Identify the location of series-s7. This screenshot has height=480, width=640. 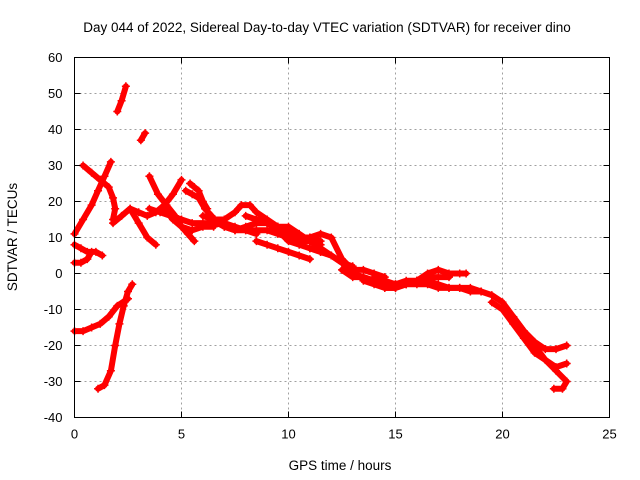
(121, 99).